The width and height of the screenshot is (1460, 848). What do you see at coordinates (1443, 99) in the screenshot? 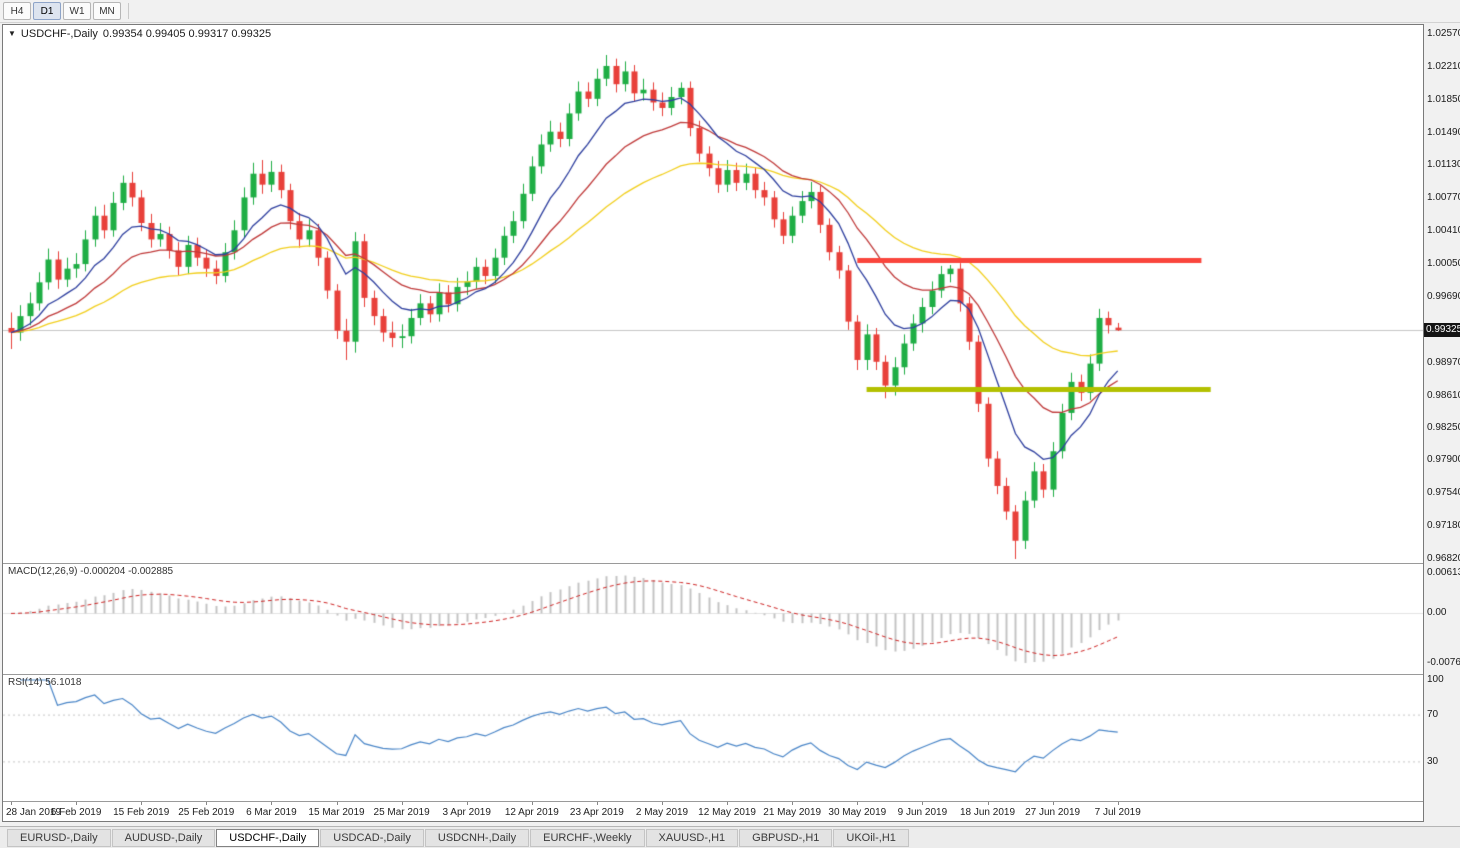
I see `price-tick: 1.01850` at bounding box center [1443, 99].